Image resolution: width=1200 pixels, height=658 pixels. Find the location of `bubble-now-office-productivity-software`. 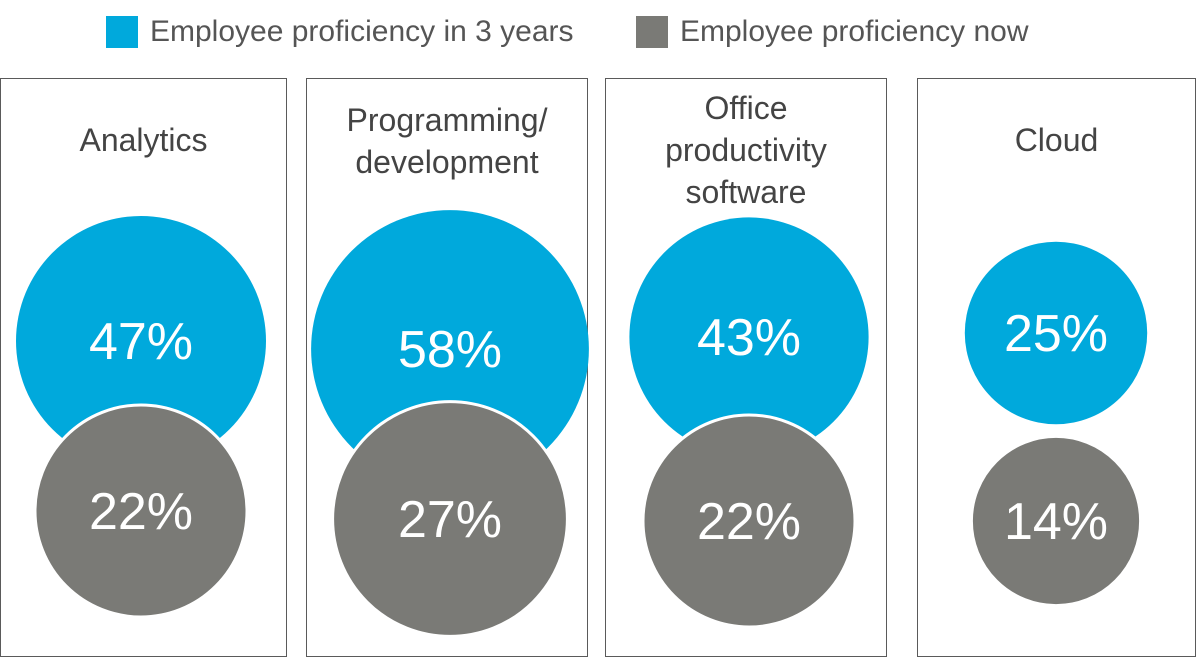

bubble-now-office-productivity-software is located at coordinates (749, 521).